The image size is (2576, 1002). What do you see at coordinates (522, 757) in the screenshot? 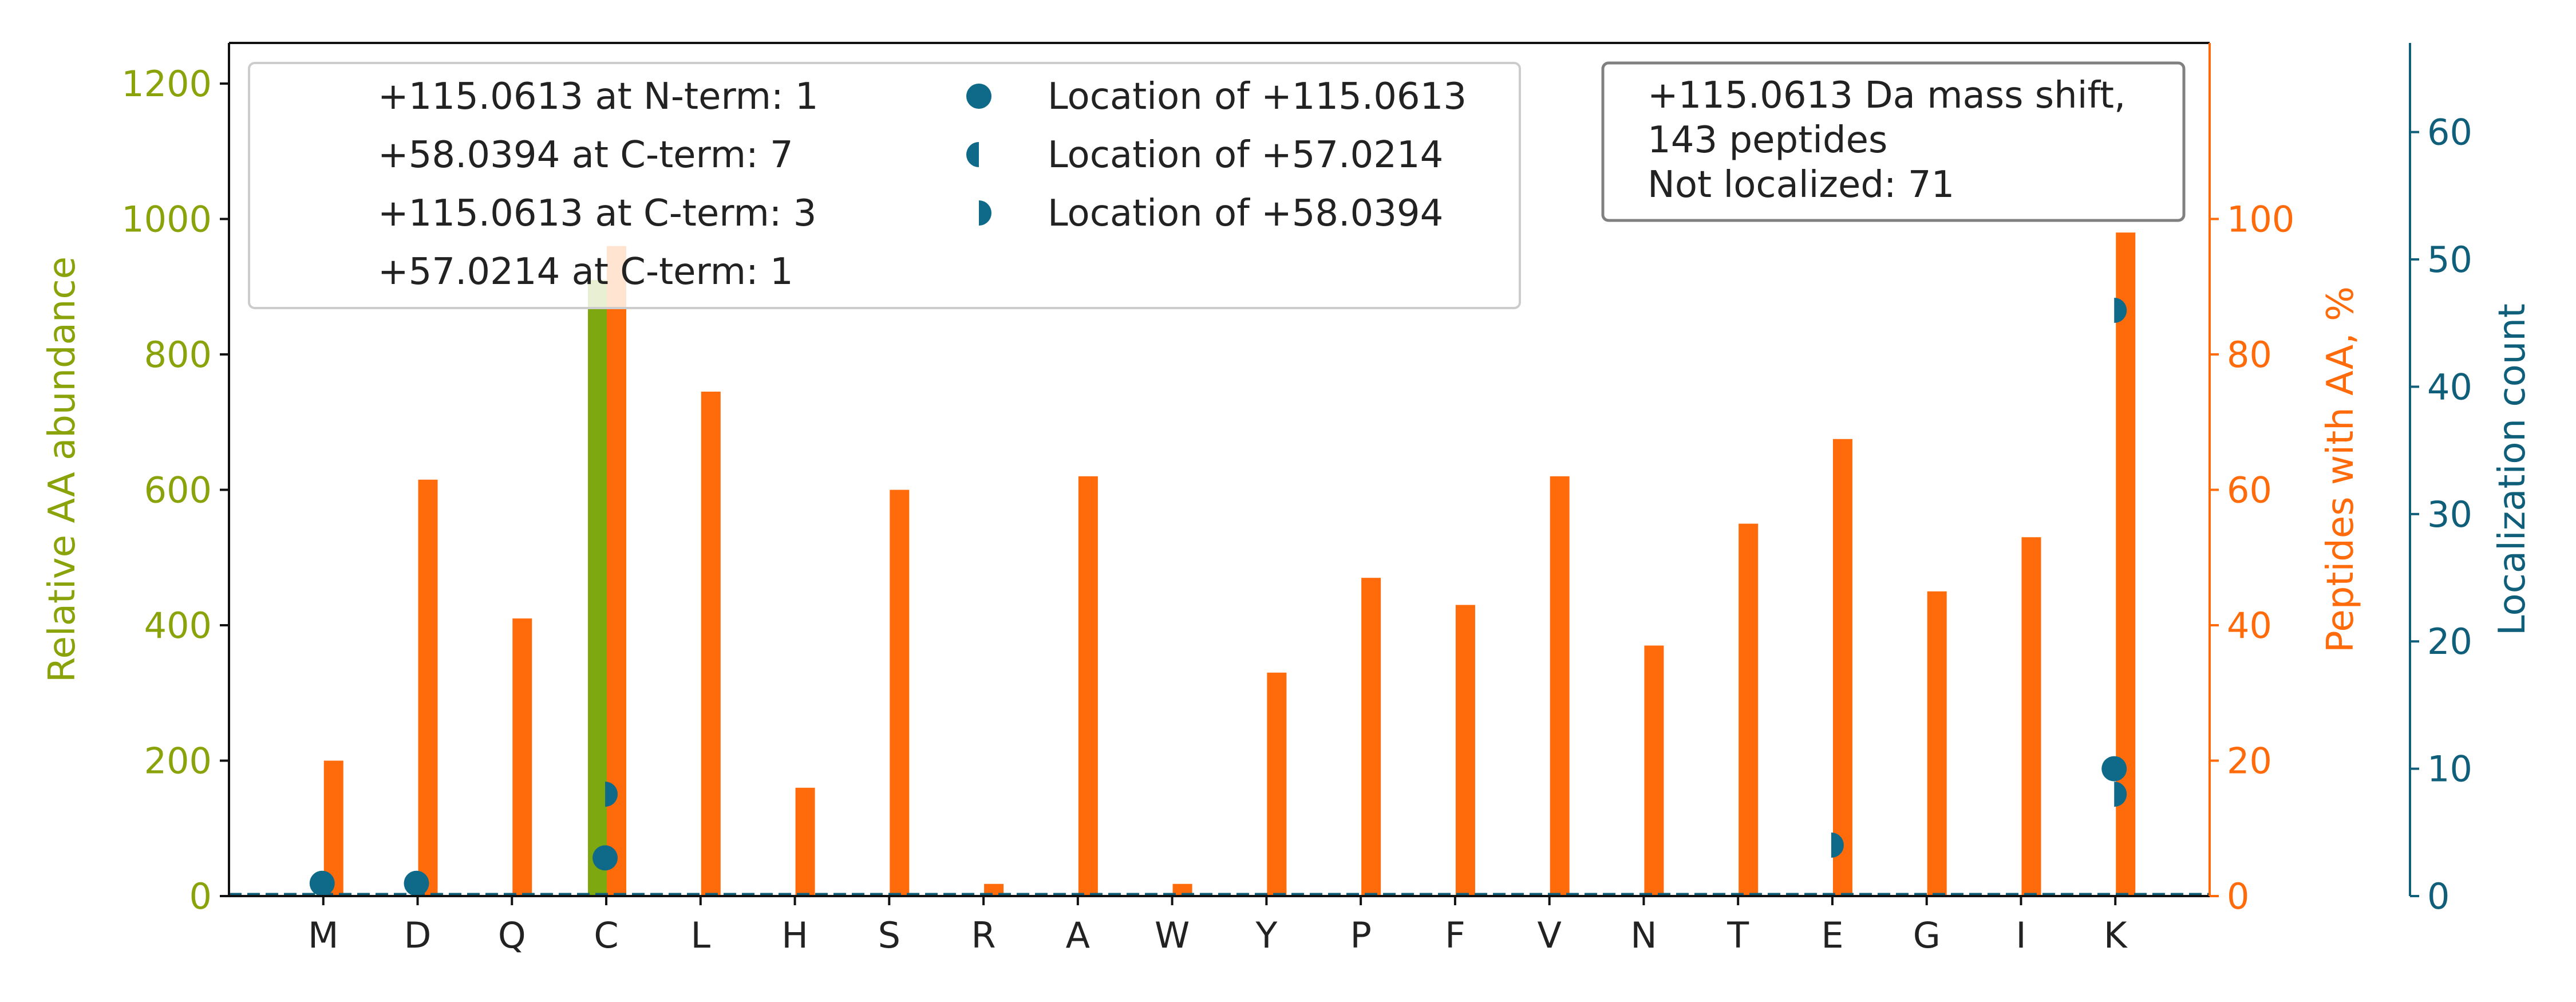
I see `bar-peptides-Q` at bounding box center [522, 757].